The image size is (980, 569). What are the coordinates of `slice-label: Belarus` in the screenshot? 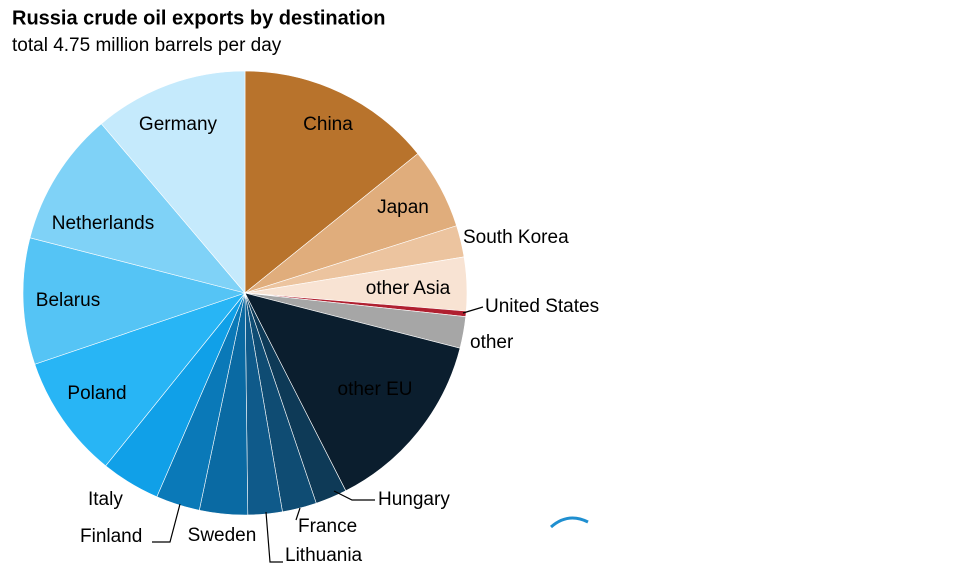 It's located at (68, 300).